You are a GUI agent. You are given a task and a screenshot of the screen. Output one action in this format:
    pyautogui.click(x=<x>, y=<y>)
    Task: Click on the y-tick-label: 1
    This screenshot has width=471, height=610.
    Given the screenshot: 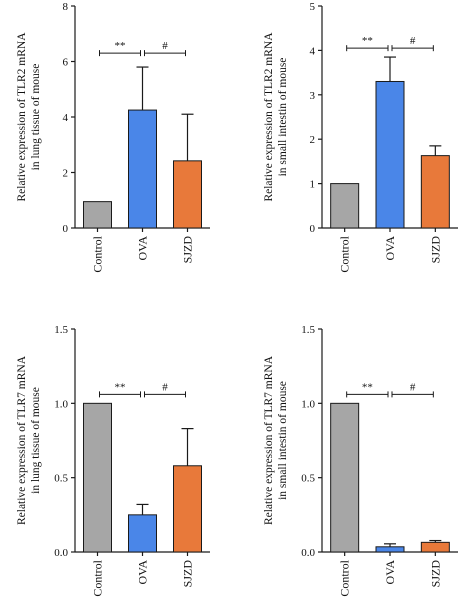 What is the action you would take?
    pyautogui.click(x=313, y=185)
    